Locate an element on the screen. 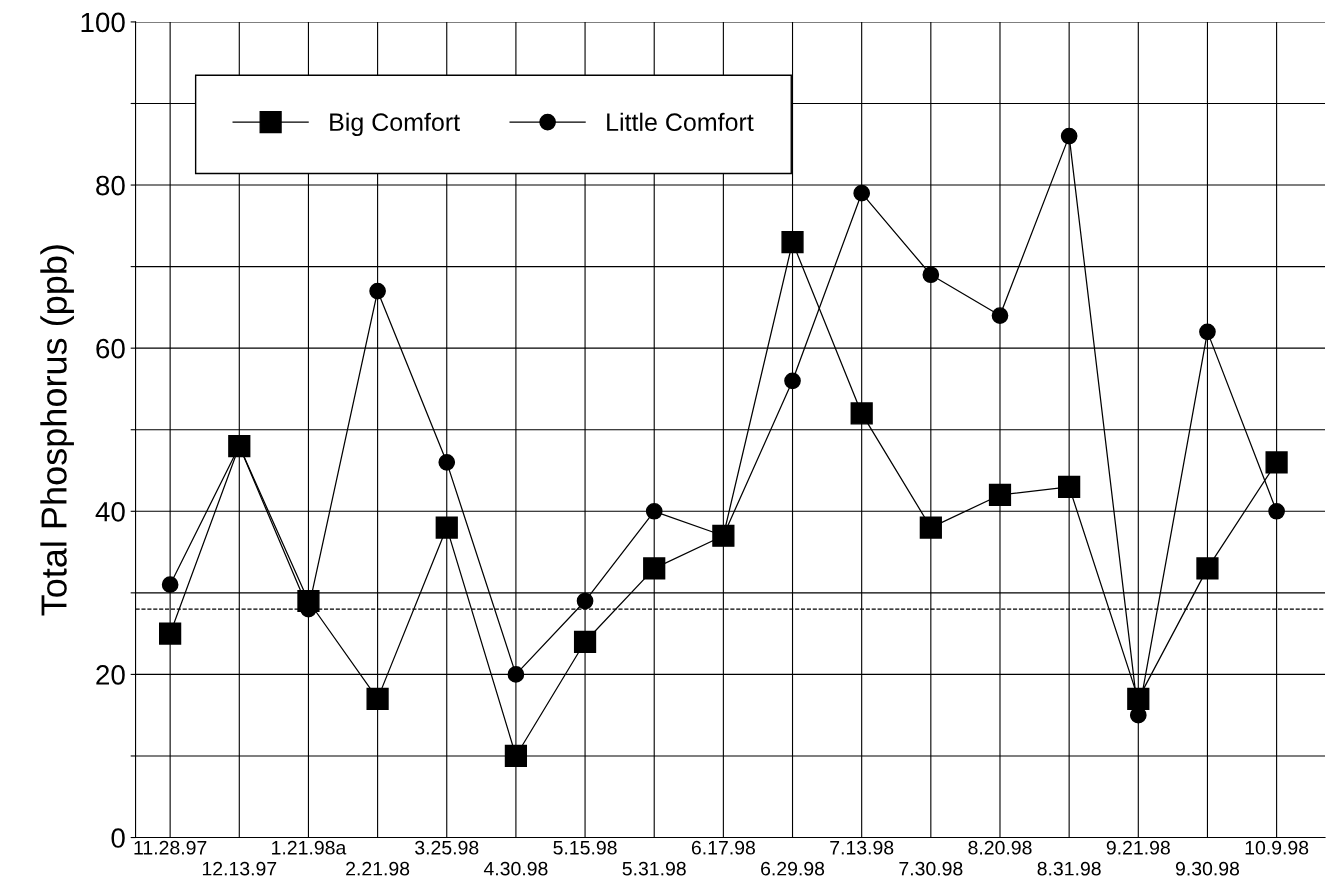  y-tick-label: 0 is located at coordinates (118, 838).